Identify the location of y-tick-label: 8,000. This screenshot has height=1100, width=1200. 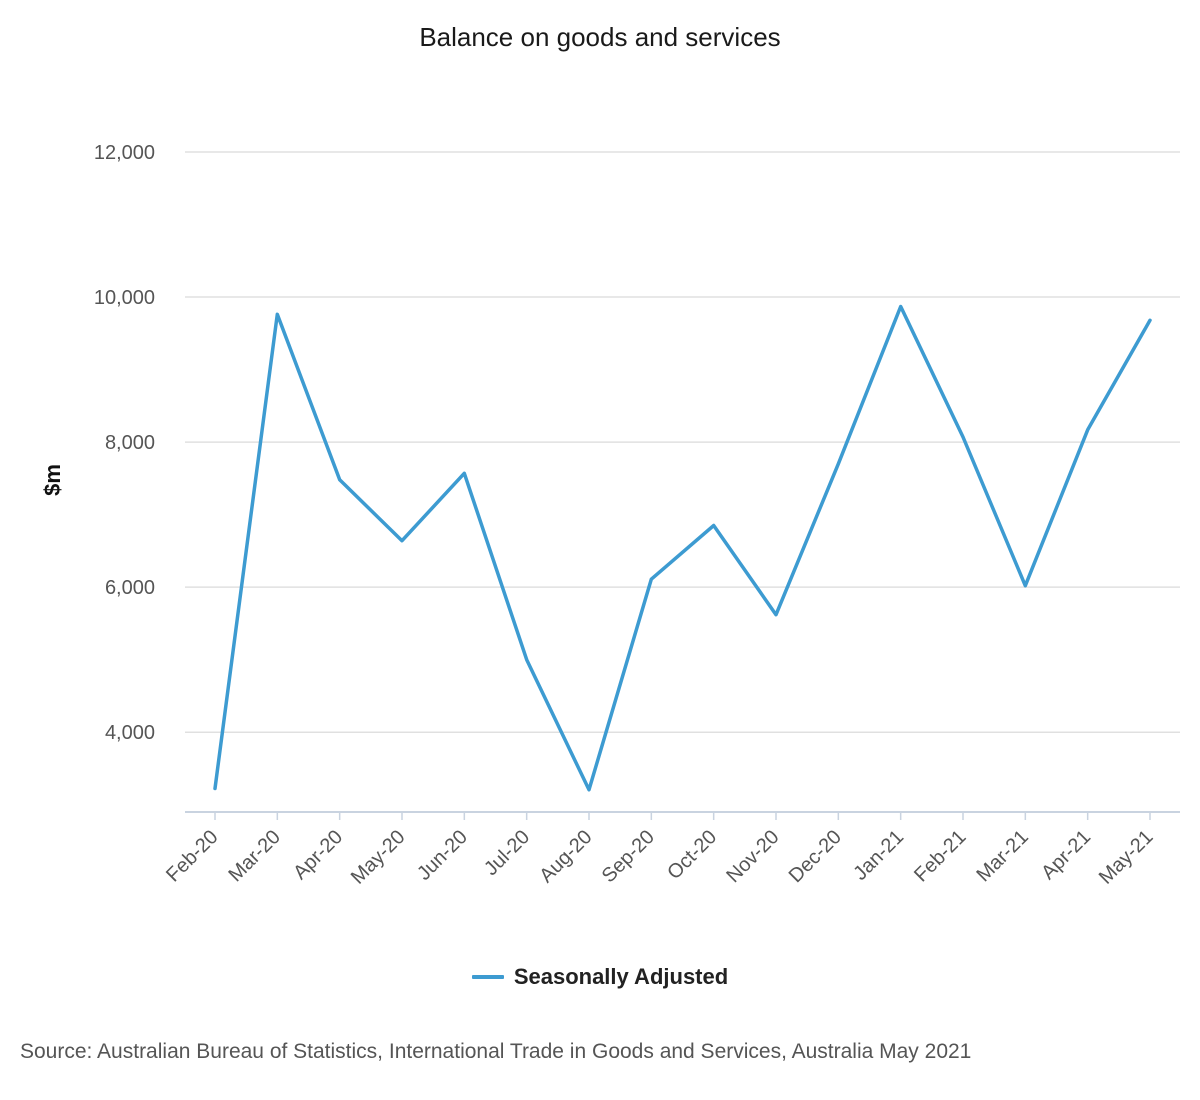
(130, 443).